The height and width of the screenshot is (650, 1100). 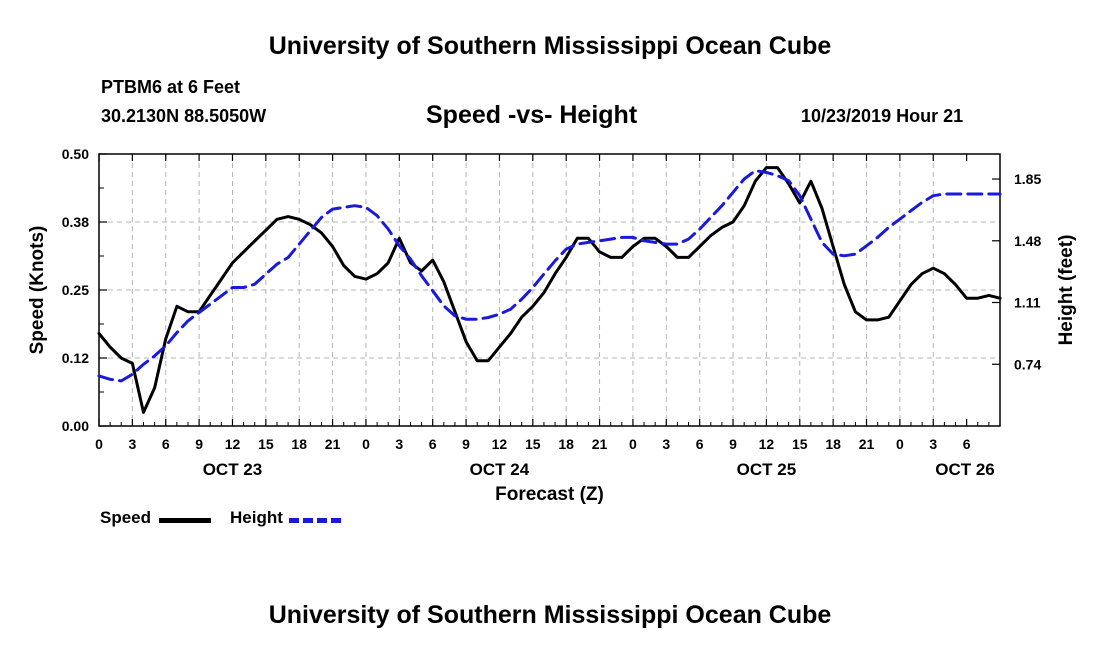 What do you see at coordinates (75, 154) in the screenshot?
I see `y-tick-label: 0.50` at bounding box center [75, 154].